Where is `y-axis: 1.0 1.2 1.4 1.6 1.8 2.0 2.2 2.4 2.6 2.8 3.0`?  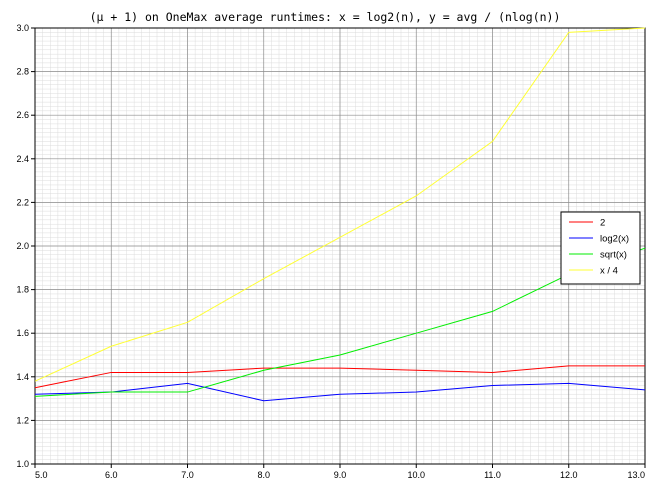
y-axis: 1.0 1.2 1.4 1.6 1.8 2.0 2.2 2.4 2.6 2.8 3.0 is located at coordinates (25, 246).